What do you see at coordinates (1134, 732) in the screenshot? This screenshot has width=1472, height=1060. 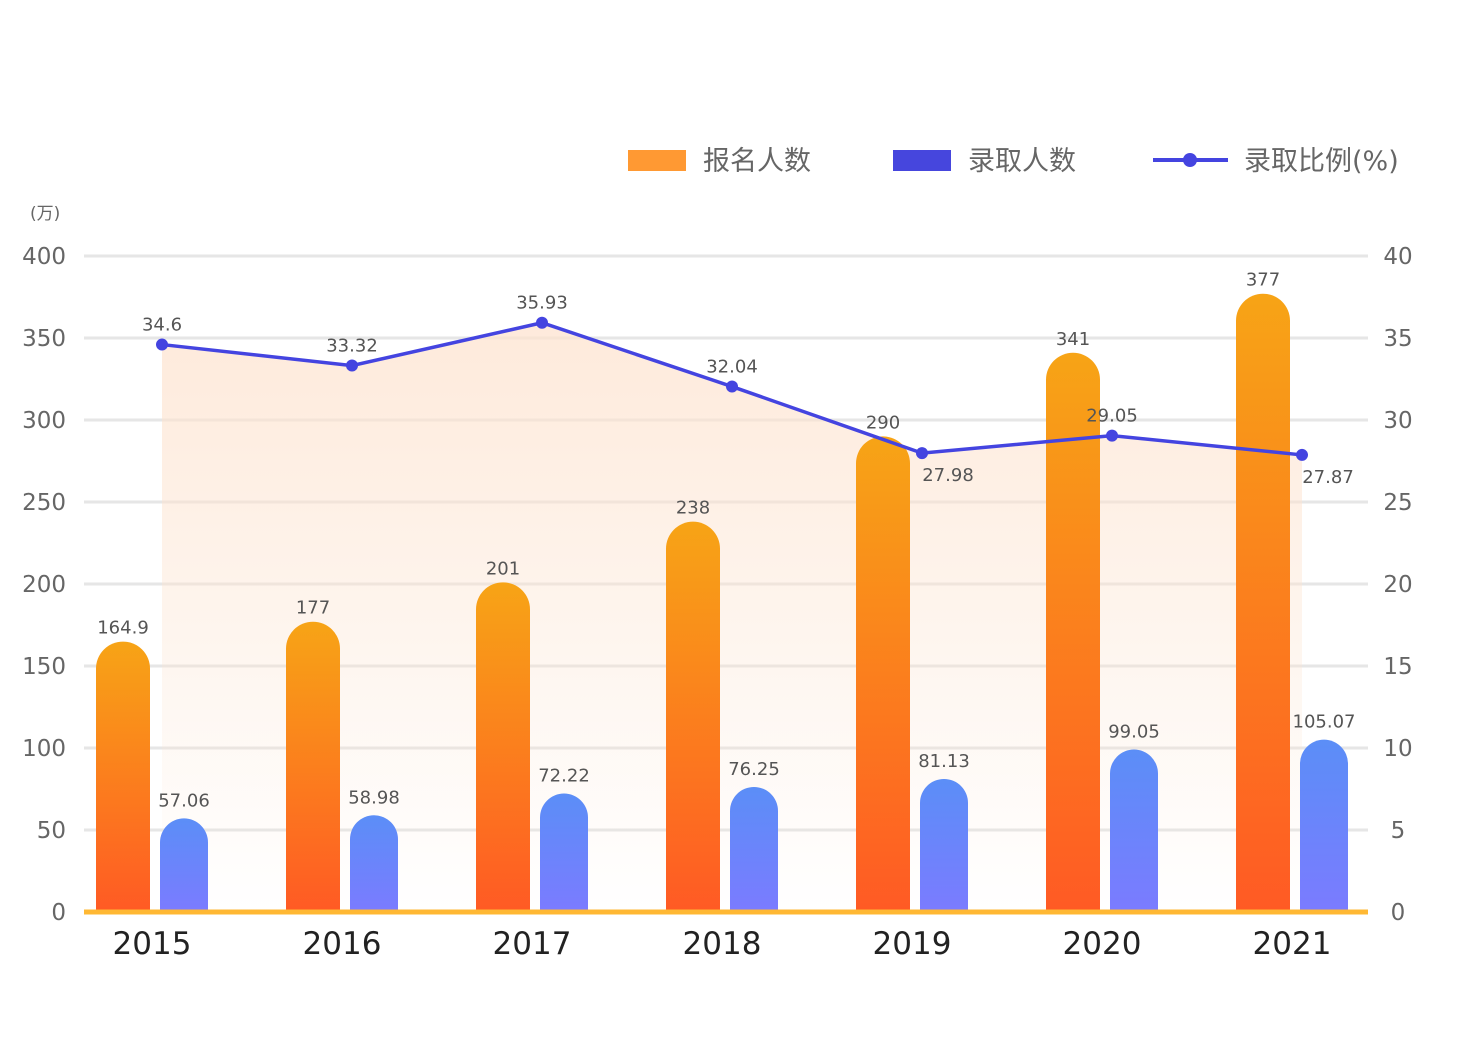 I see `data-label-admitted: 99.05` at bounding box center [1134, 732].